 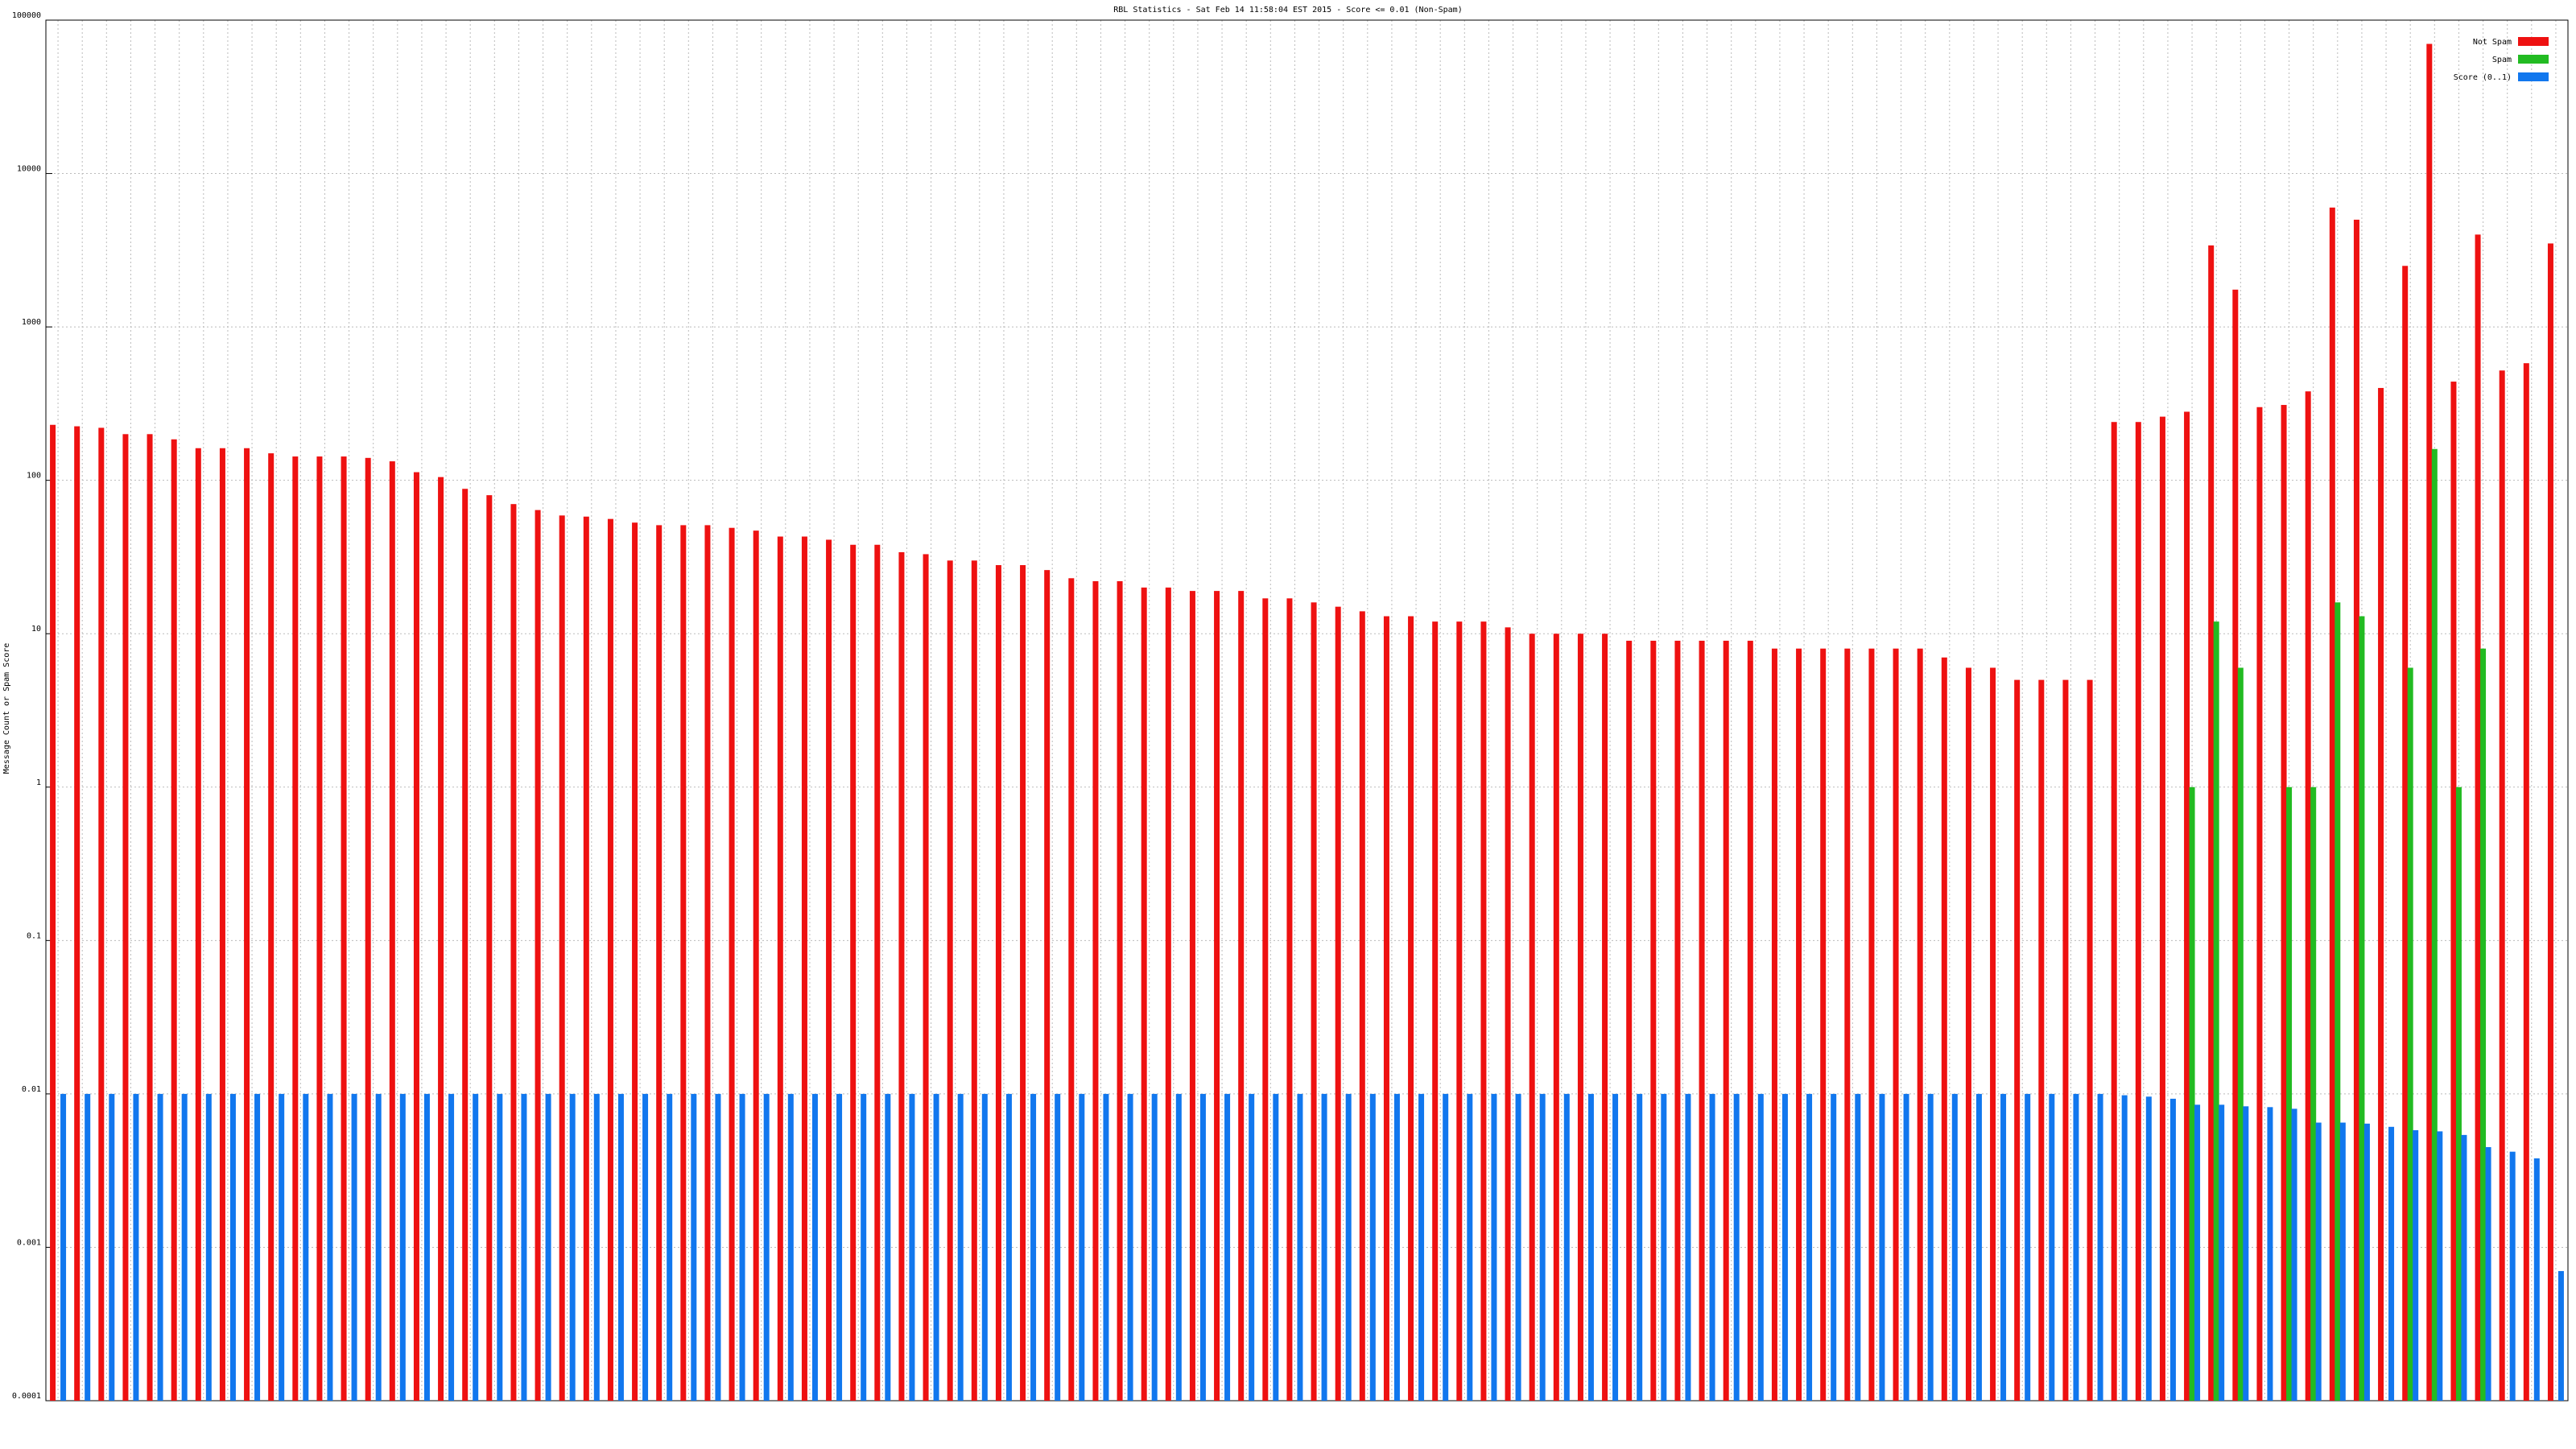 What do you see at coordinates (31, 322) in the screenshot?
I see `y-tick-label: 1000` at bounding box center [31, 322].